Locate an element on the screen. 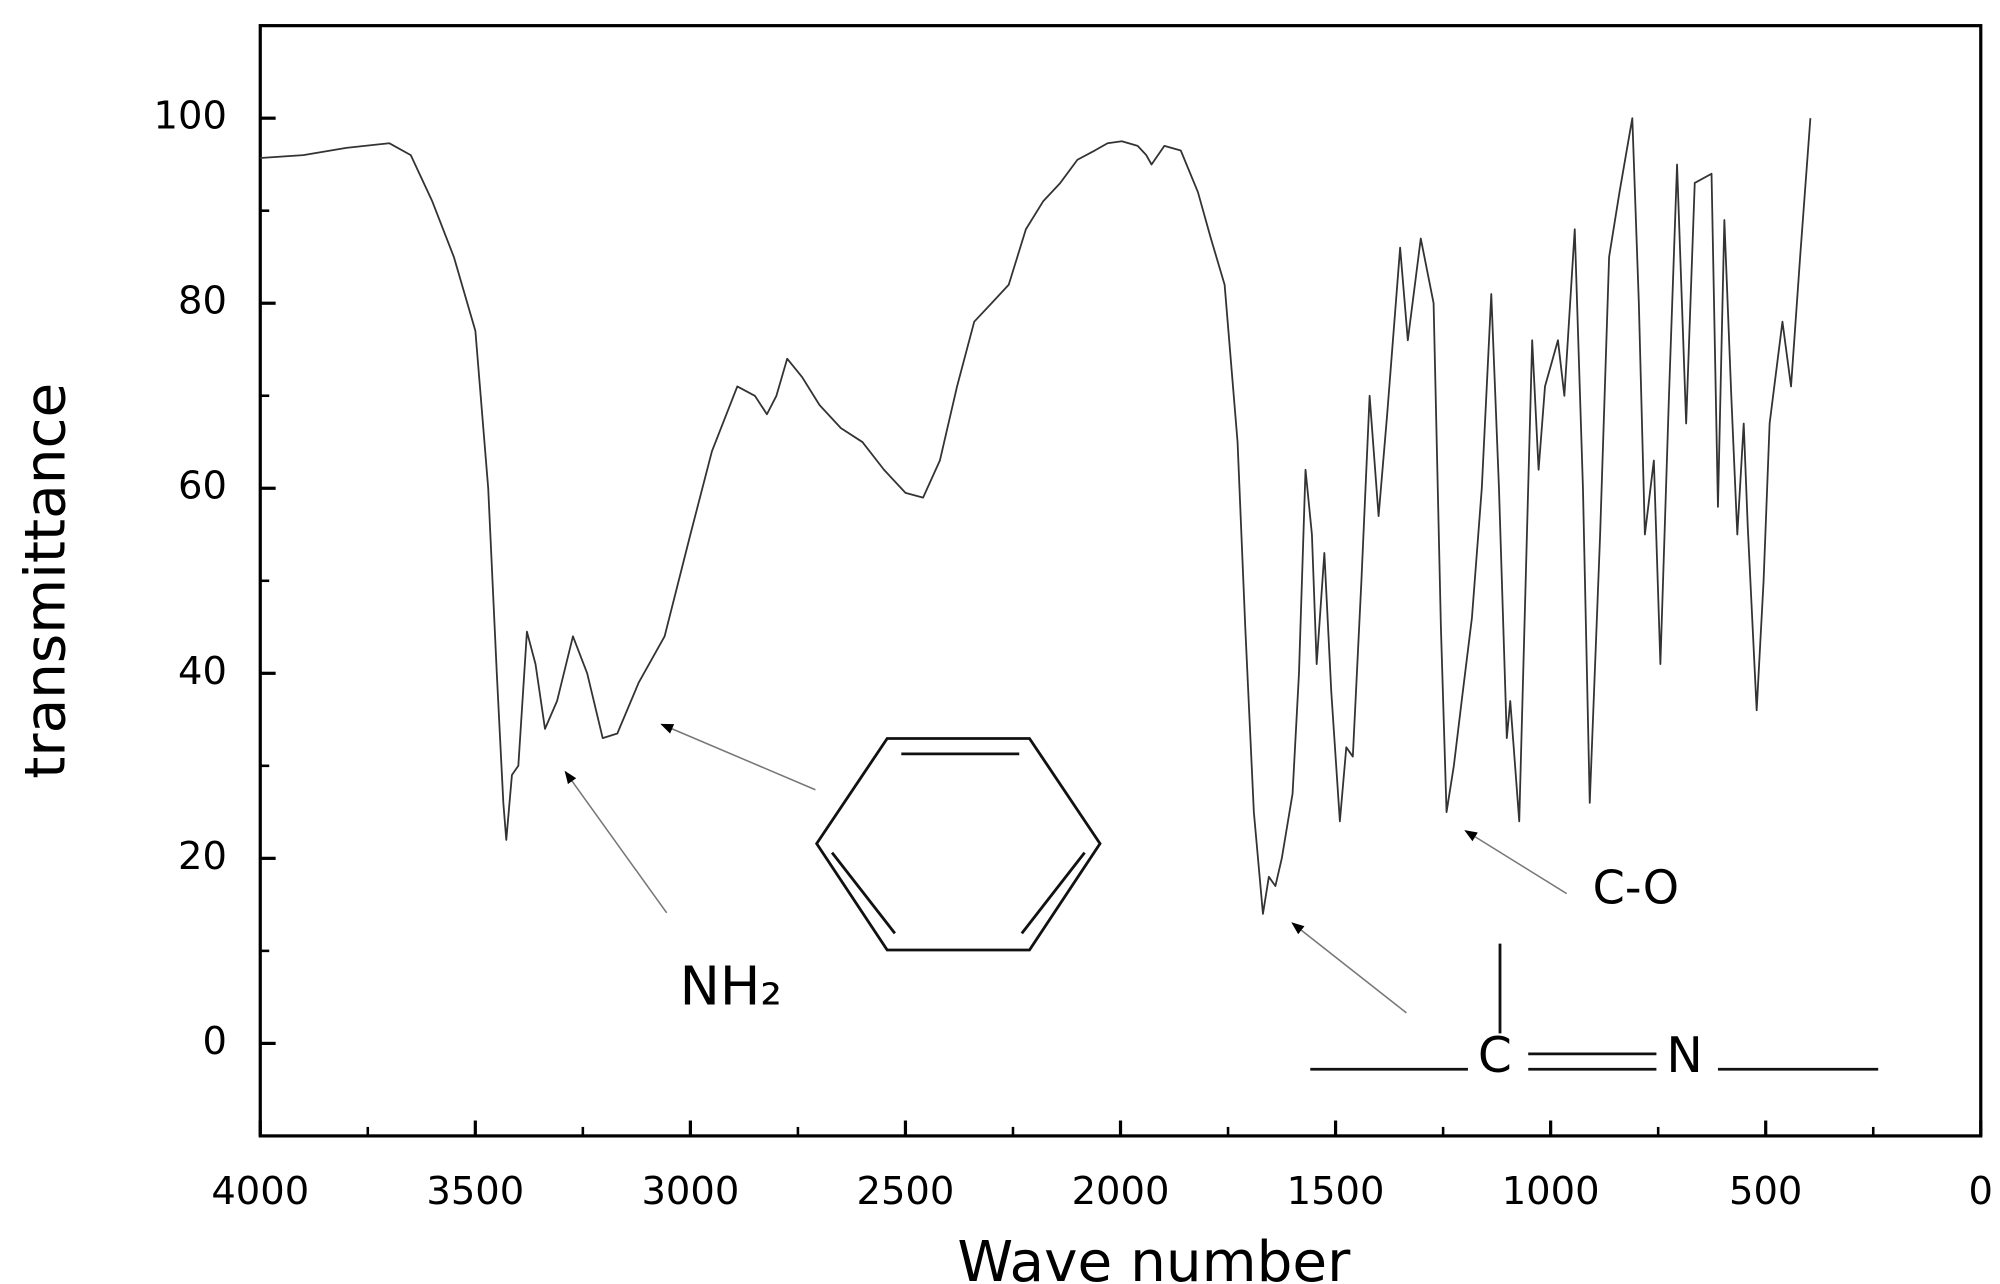 The height and width of the screenshot is (1284, 2000). y-tick-label: 100 is located at coordinates (190, 116).